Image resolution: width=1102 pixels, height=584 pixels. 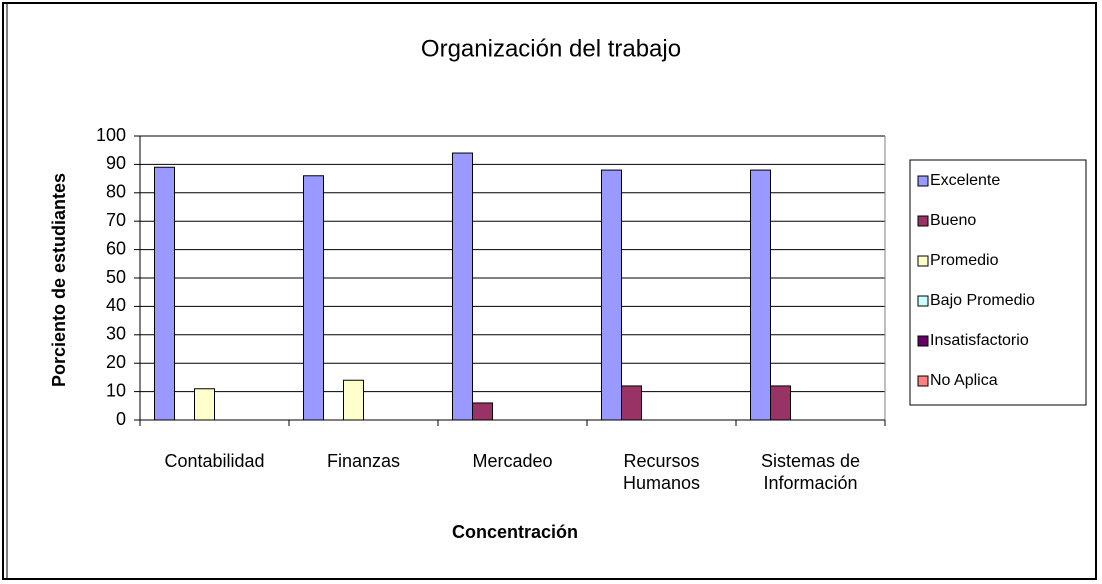 What do you see at coordinates (116, 192) in the screenshot?
I see `y-tick-label: 80` at bounding box center [116, 192].